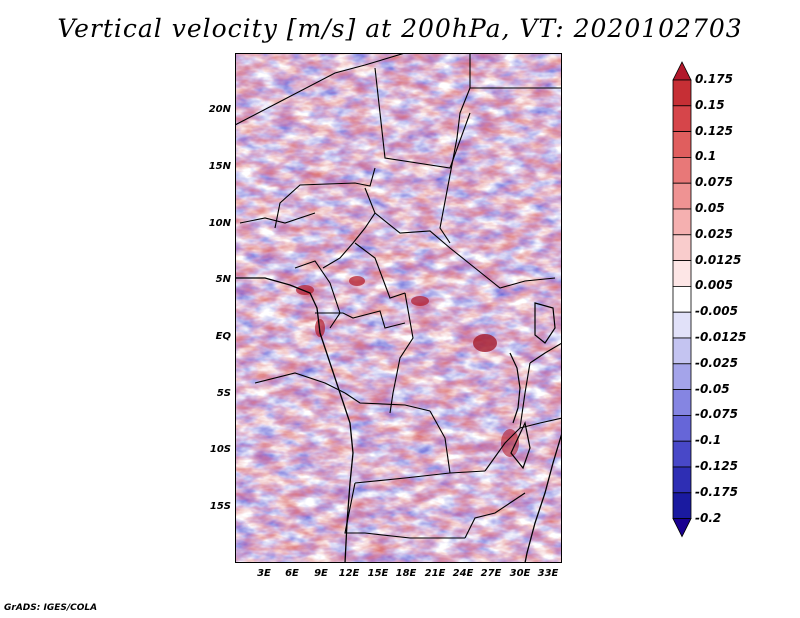 The image size is (800, 618). What do you see at coordinates (708, 440) in the screenshot?
I see `colorbar-tick-label: -0.1` at bounding box center [708, 440].